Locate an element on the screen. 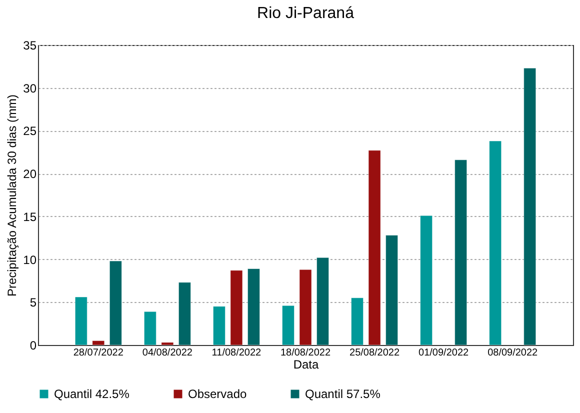  y-tick-label: 20 is located at coordinates (30, 174).